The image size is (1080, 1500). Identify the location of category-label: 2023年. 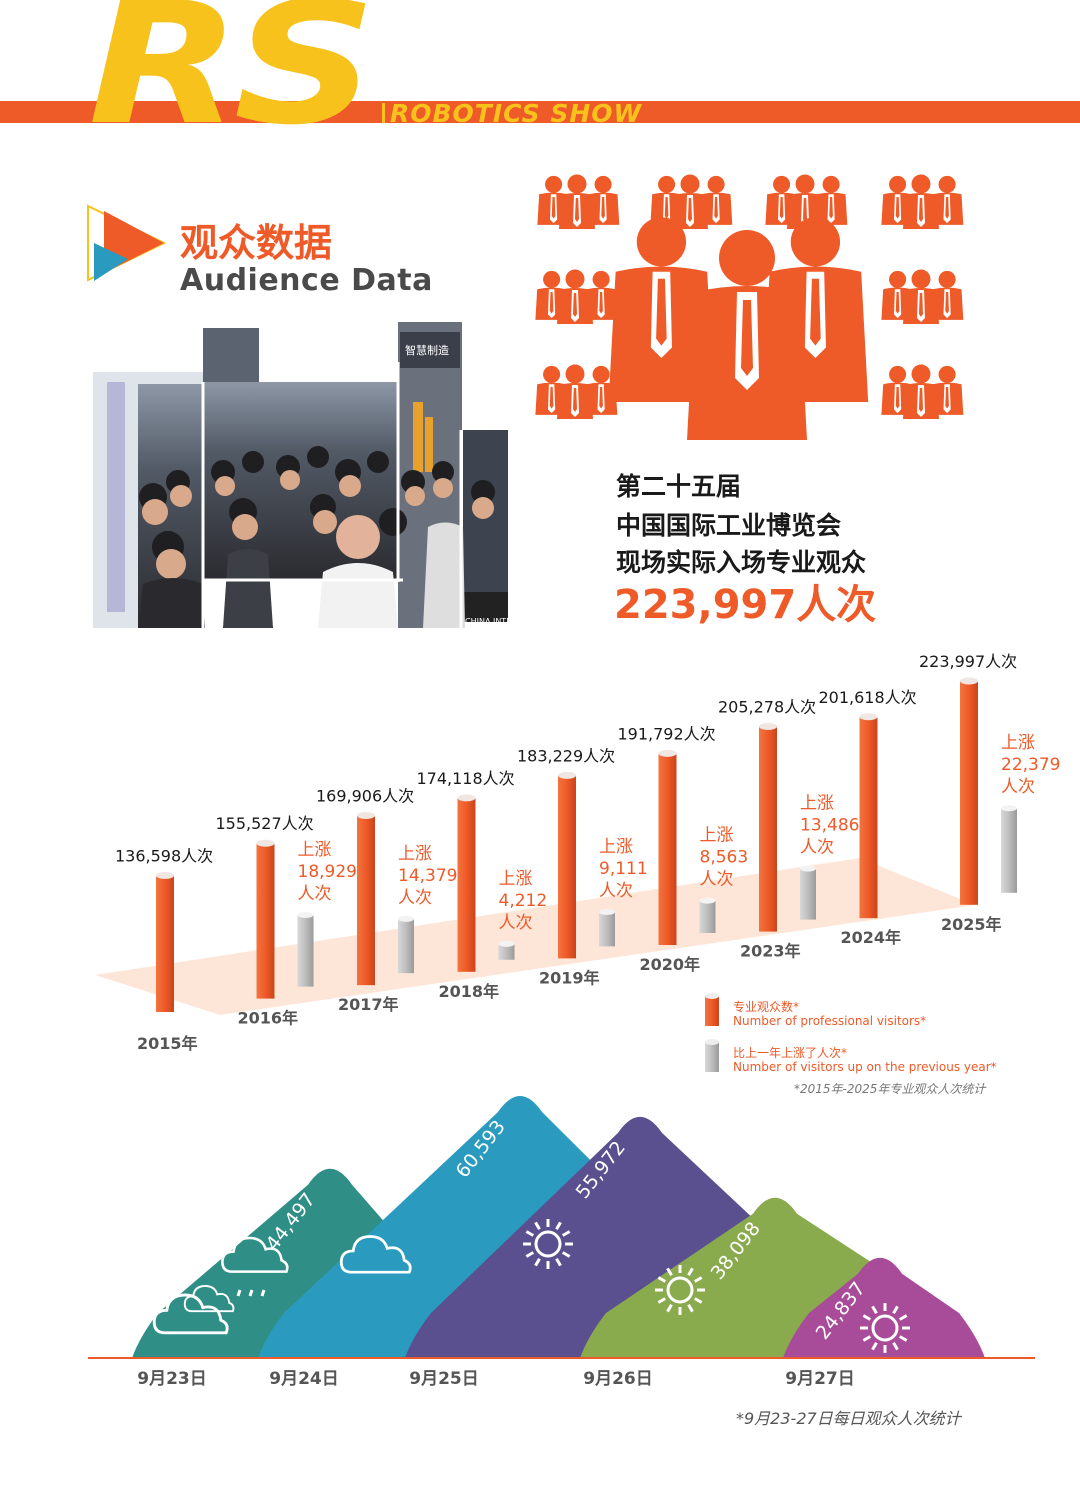
(770, 951).